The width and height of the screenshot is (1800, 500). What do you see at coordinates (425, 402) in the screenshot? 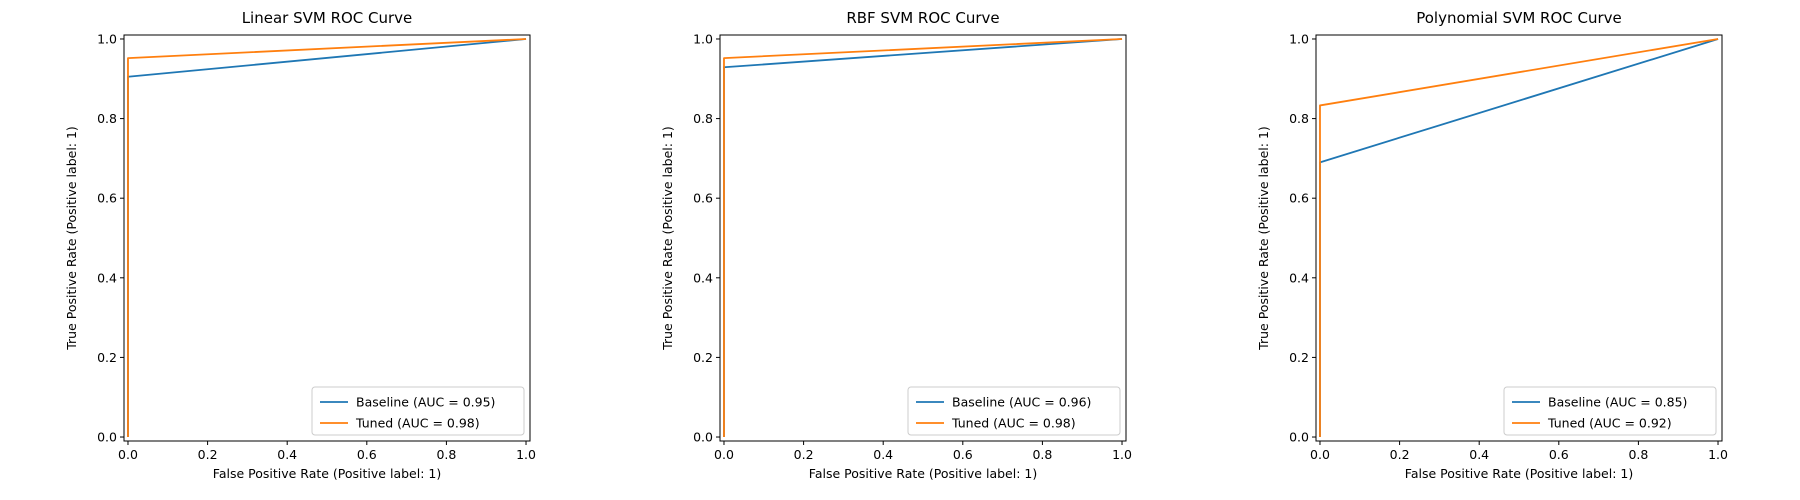
I see `legend-entry: Baseline (AUC = 0.95)` at bounding box center [425, 402].